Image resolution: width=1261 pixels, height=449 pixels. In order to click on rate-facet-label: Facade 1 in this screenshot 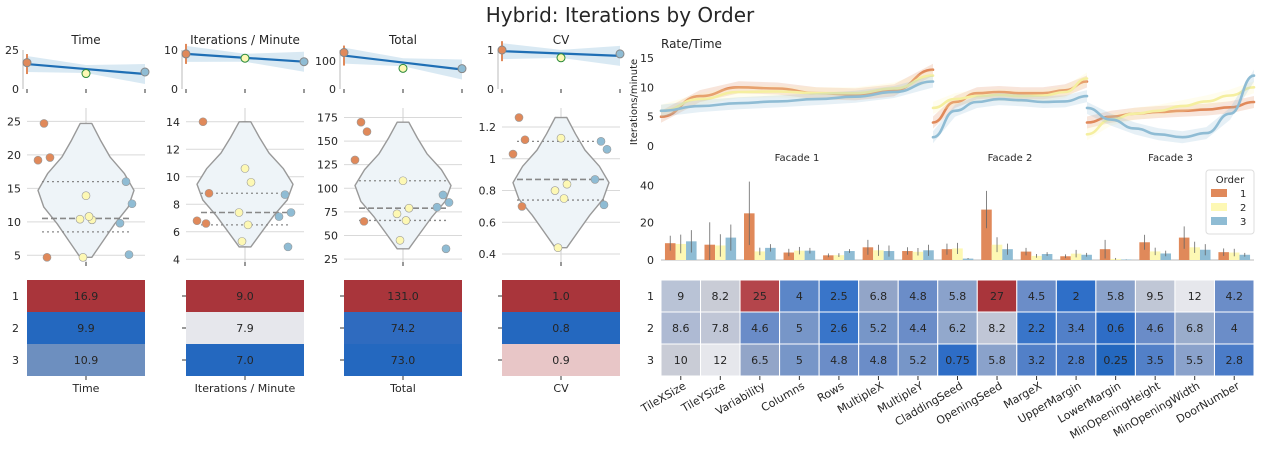, I will do `click(797, 158)`.